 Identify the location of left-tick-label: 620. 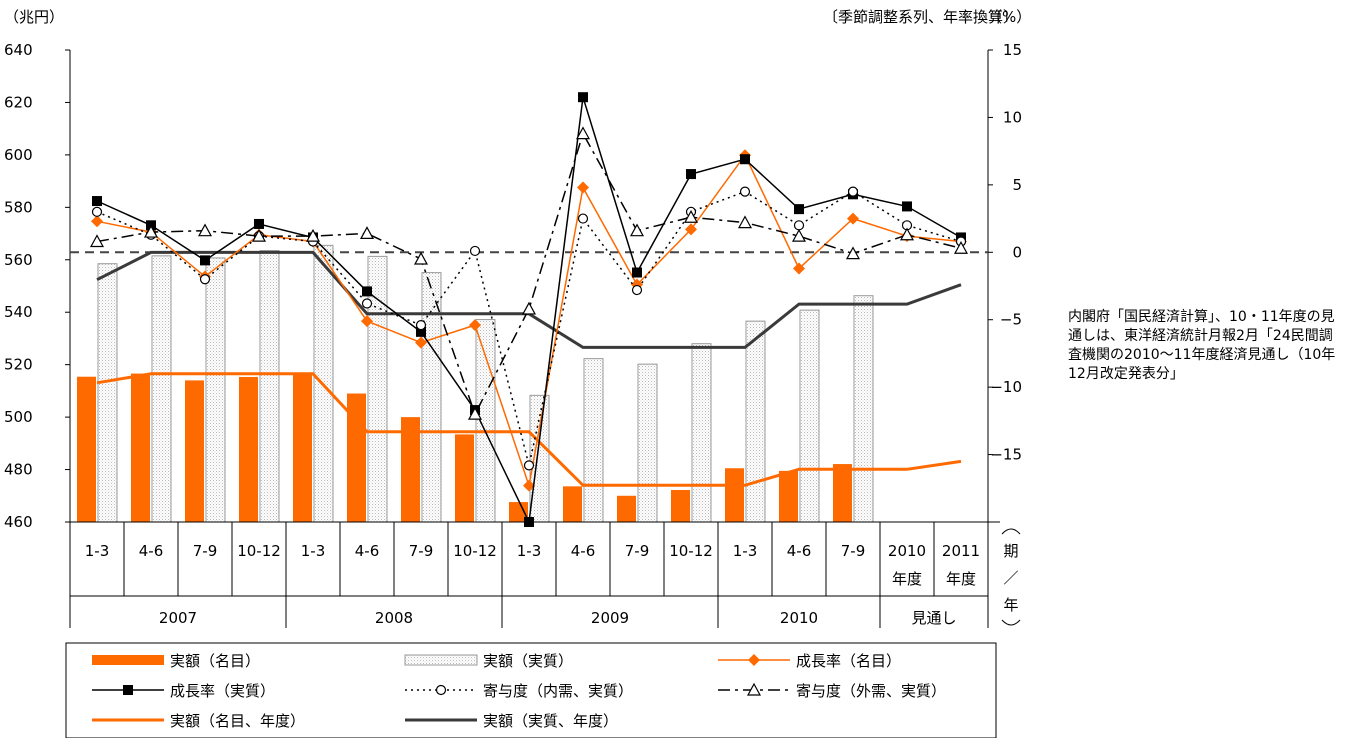
(18, 102).